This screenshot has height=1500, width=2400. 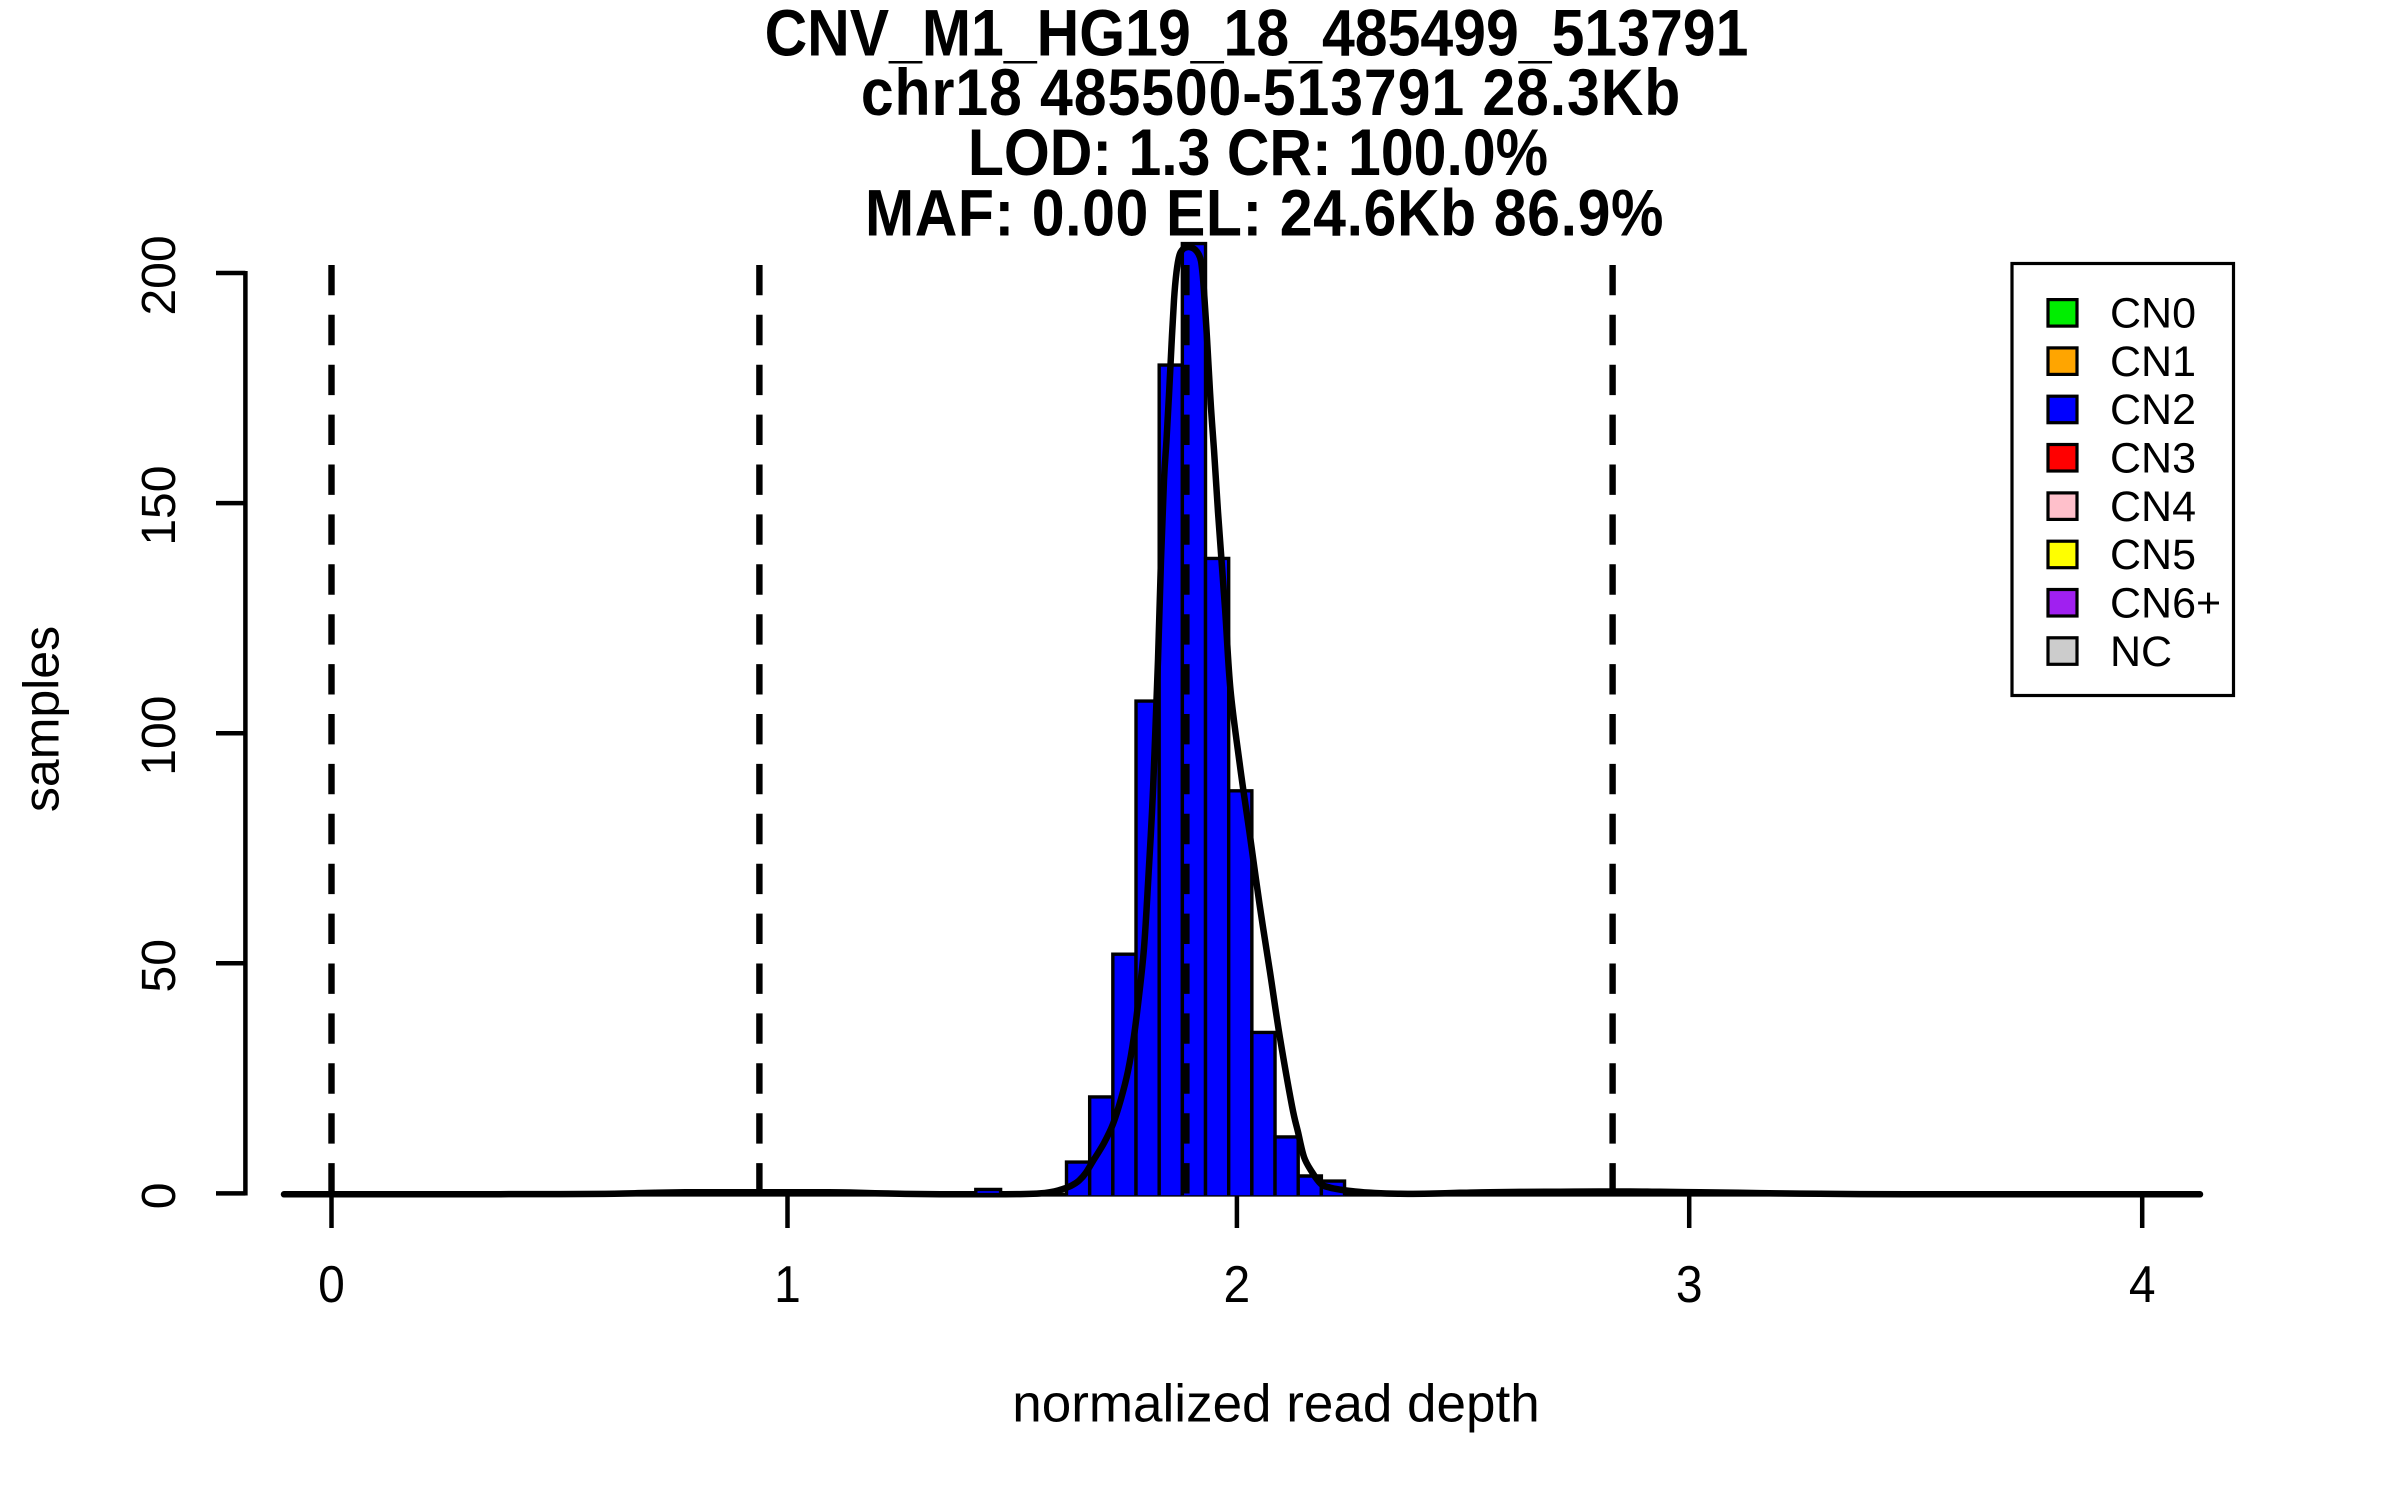 I want to click on svg-text: normalized read depth, so click(x=1275, y=1404).